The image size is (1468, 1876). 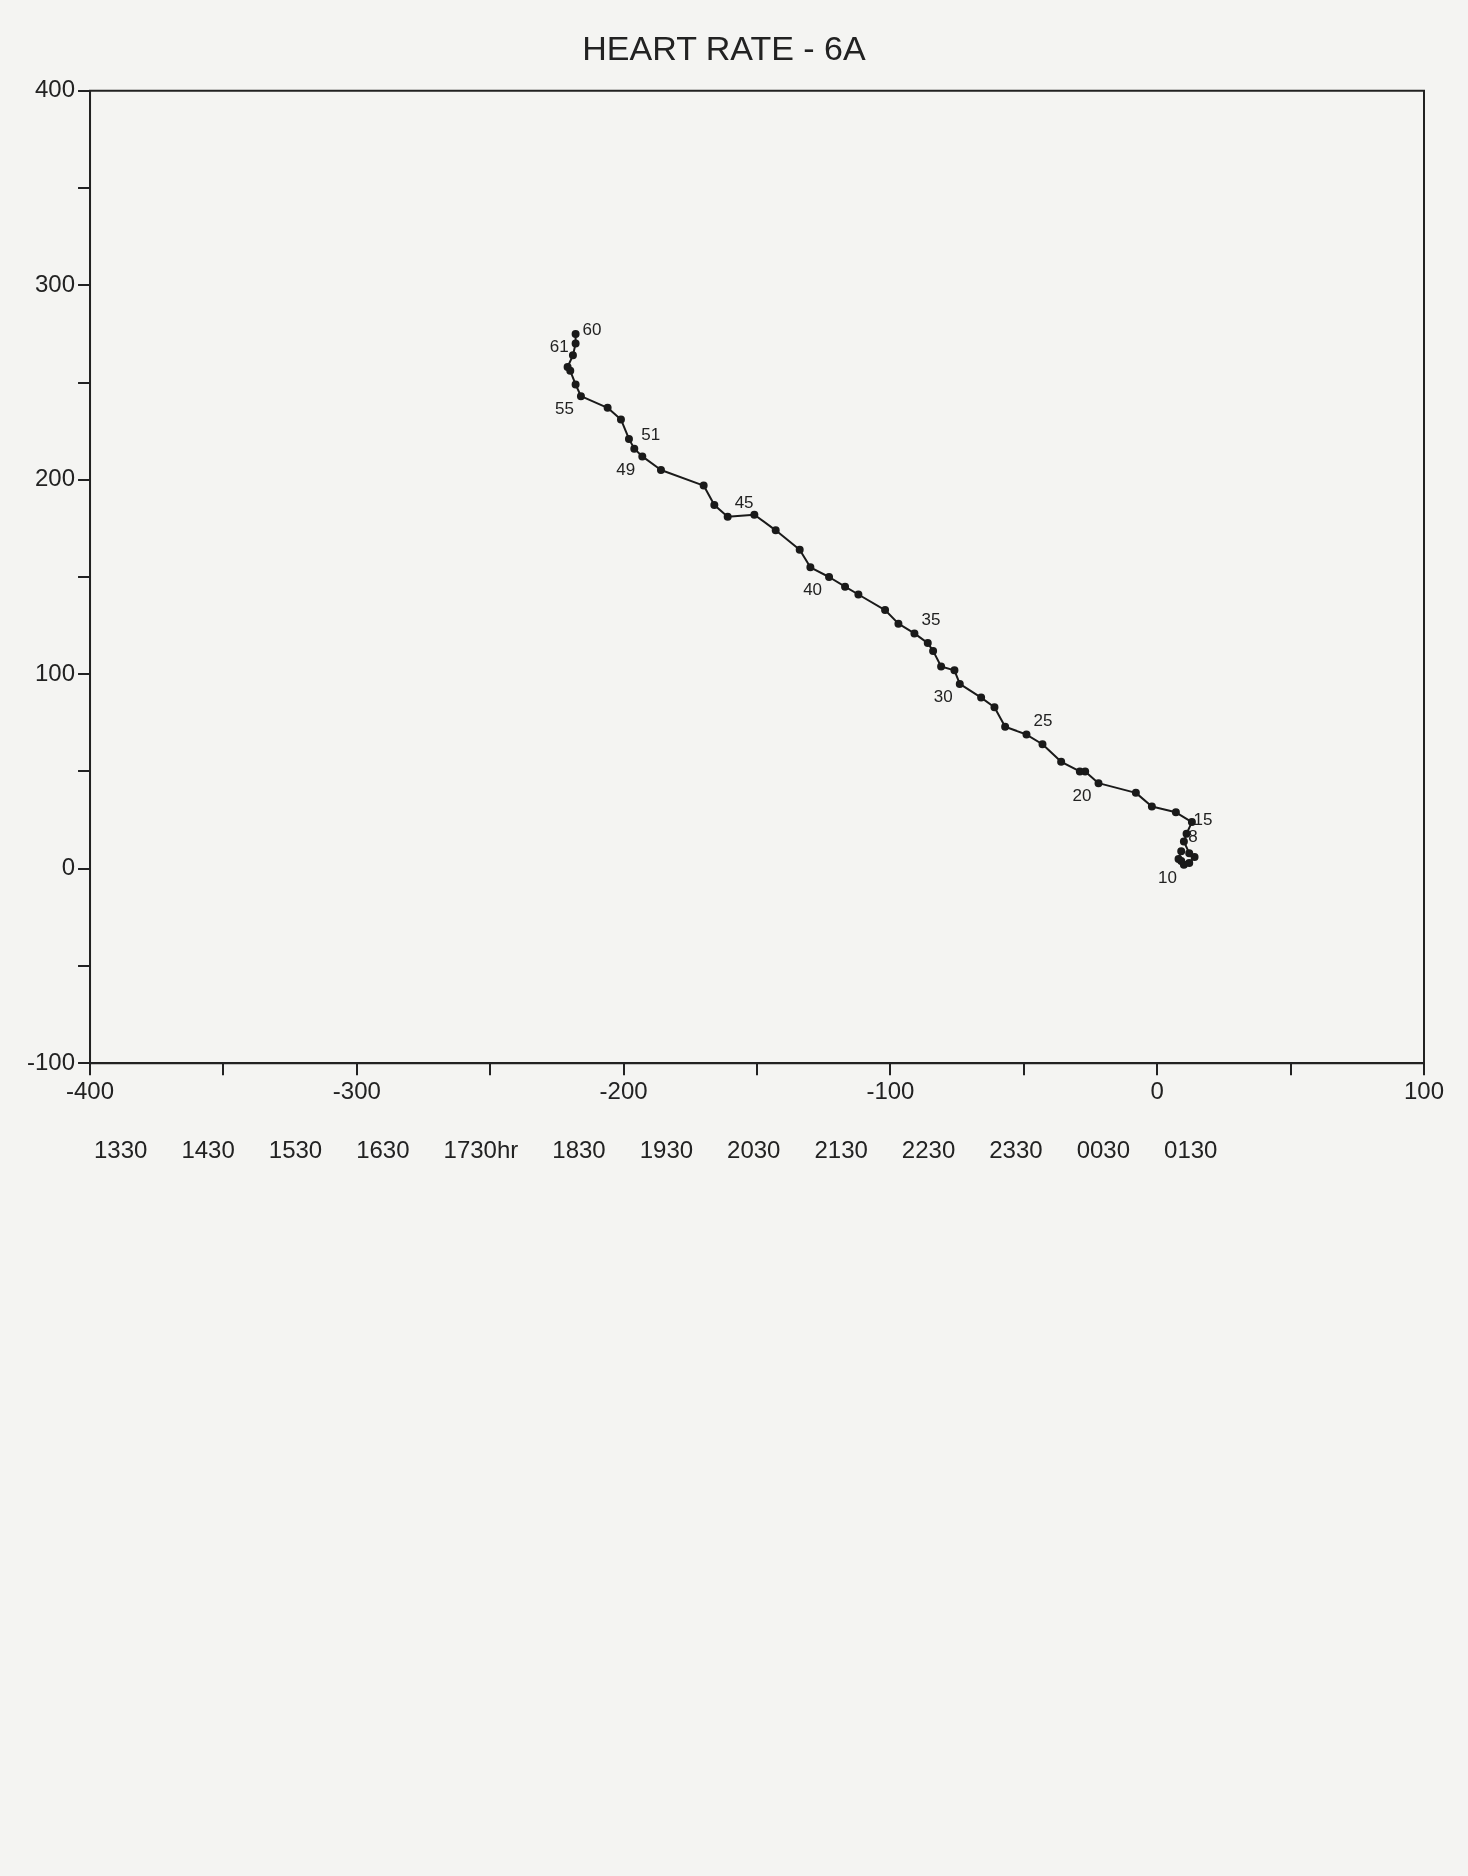 I want to click on y-tick-label: 0, so click(x=68, y=867).